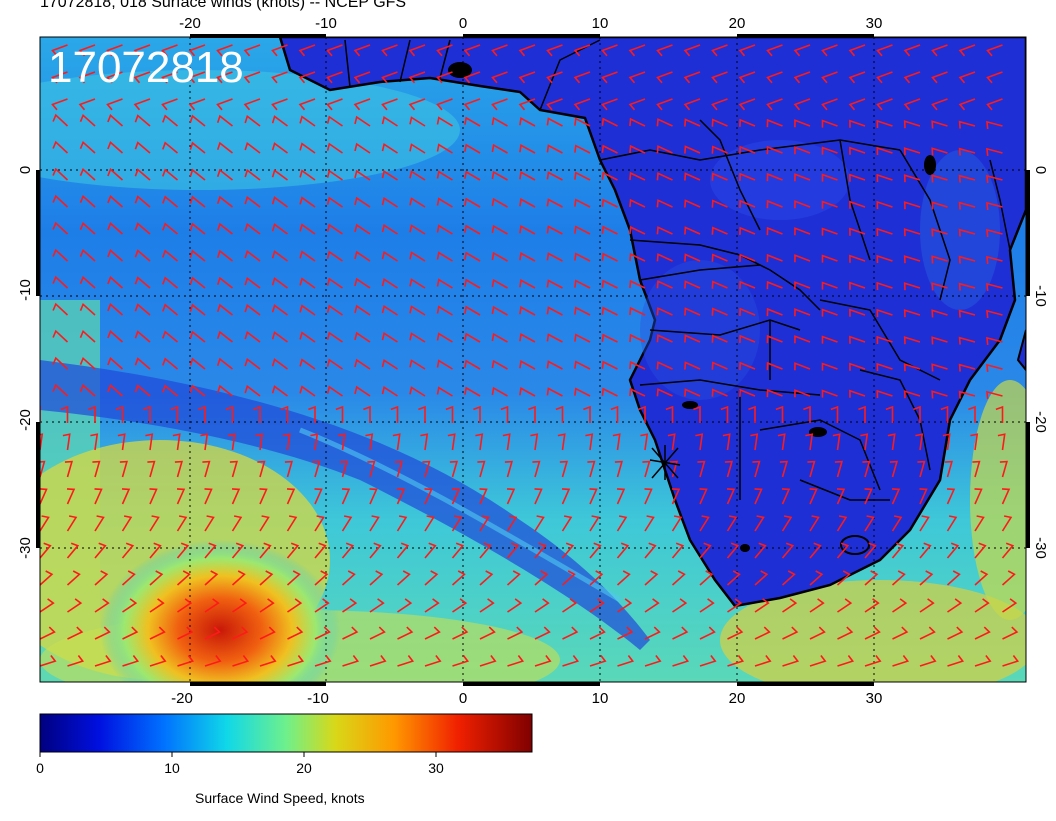 The image size is (1056, 821). I want to click on lat-labels-right: 0 -10 -20 -30, so click(1040, 362).